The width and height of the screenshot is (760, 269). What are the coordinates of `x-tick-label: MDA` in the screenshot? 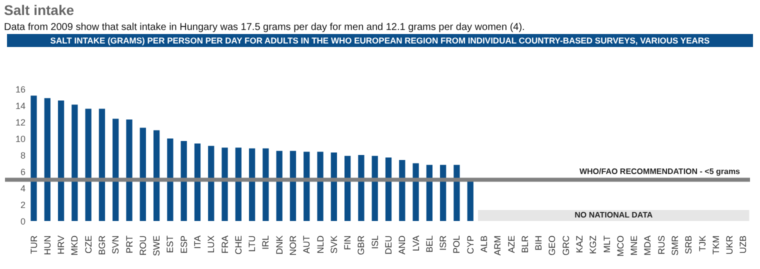 It's located at (647, 246).